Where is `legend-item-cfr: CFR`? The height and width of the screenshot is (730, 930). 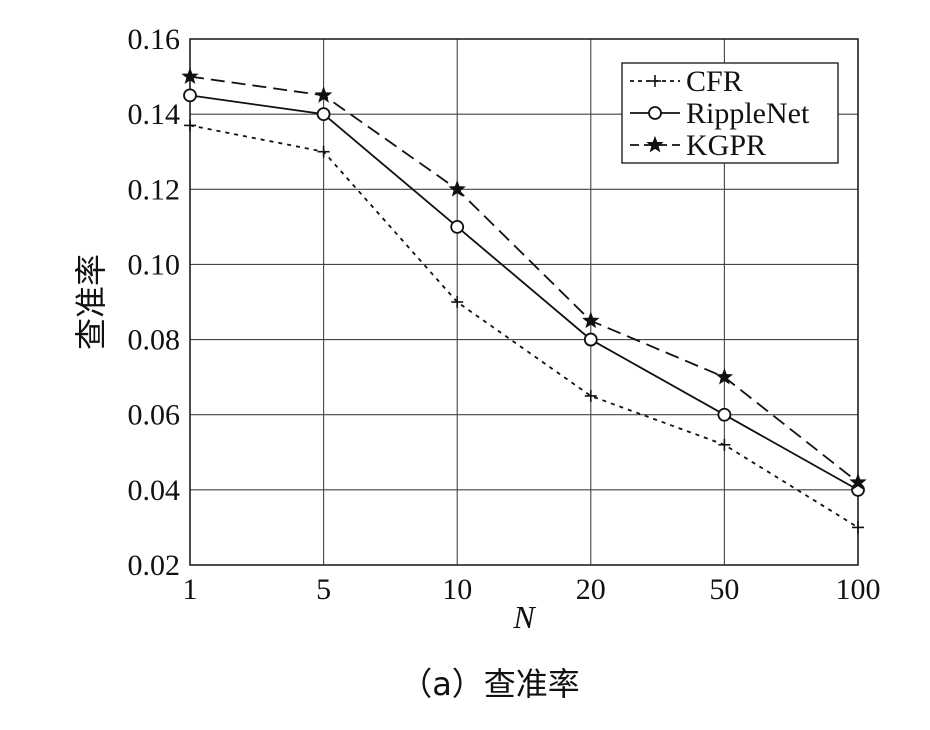
legend-item-cfr: CFR is located at coordinates (686, 81).